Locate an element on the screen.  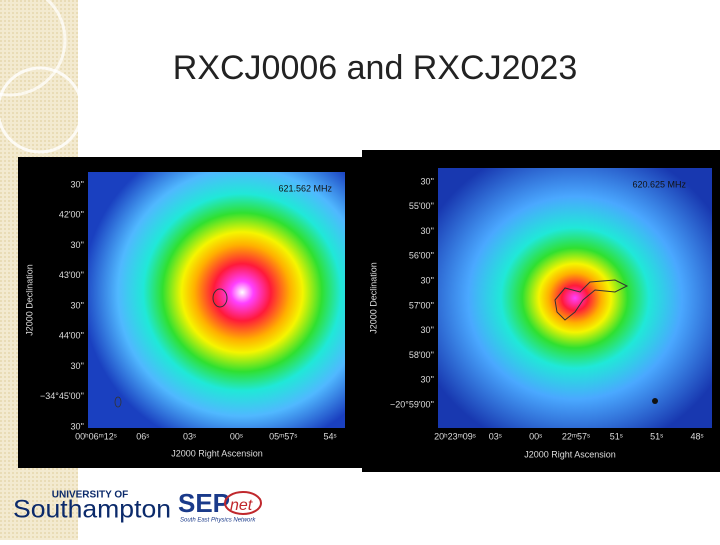
y-tick-label: 55'00'' is located at coordinates (421, 206).